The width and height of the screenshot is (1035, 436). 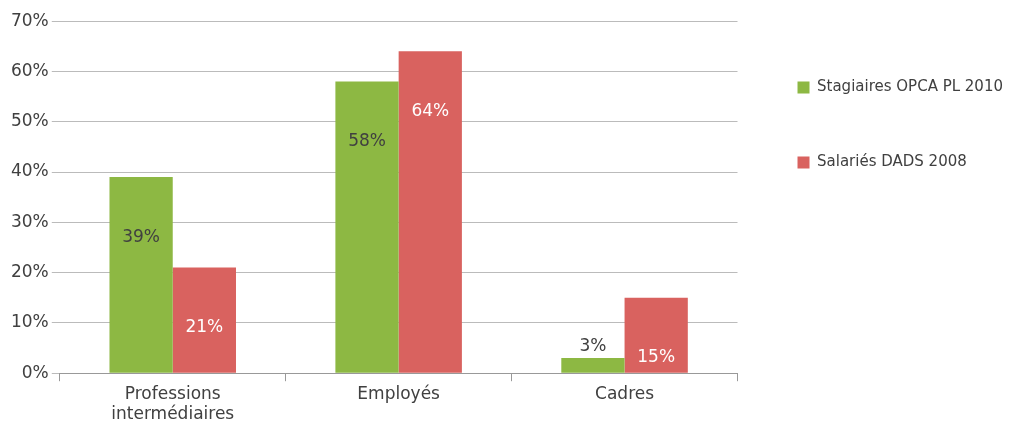 What do you see at coordinates (367, 139) in the screenshot?
I see `data-label: 58%` at bounding box center [367, 139].